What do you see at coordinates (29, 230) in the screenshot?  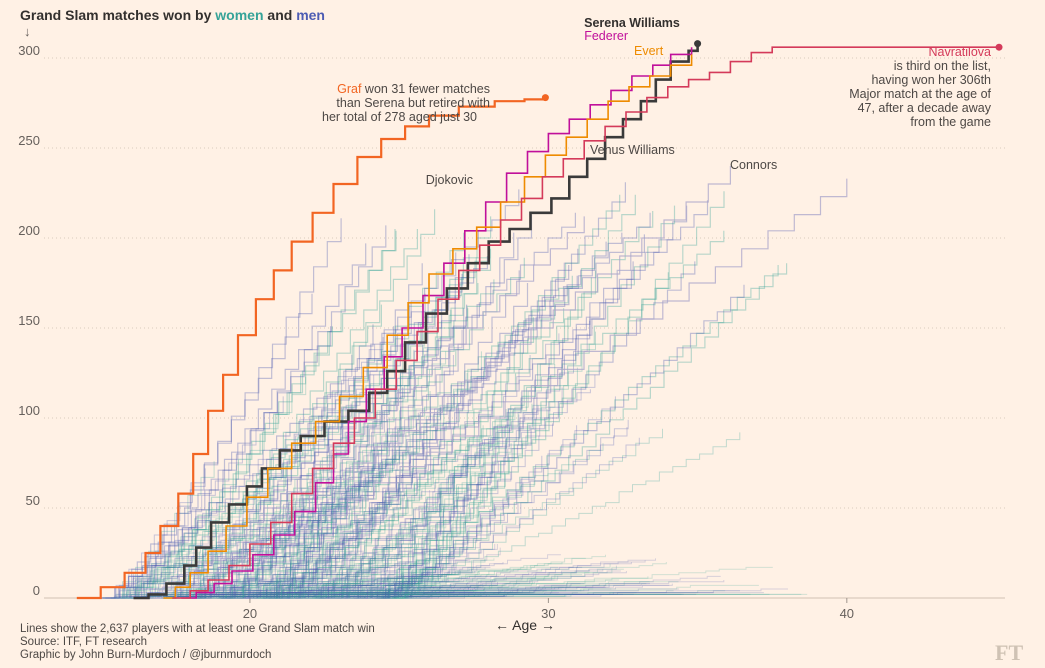 I see `y-tick-200: 200` at bounding box center [29, 230].